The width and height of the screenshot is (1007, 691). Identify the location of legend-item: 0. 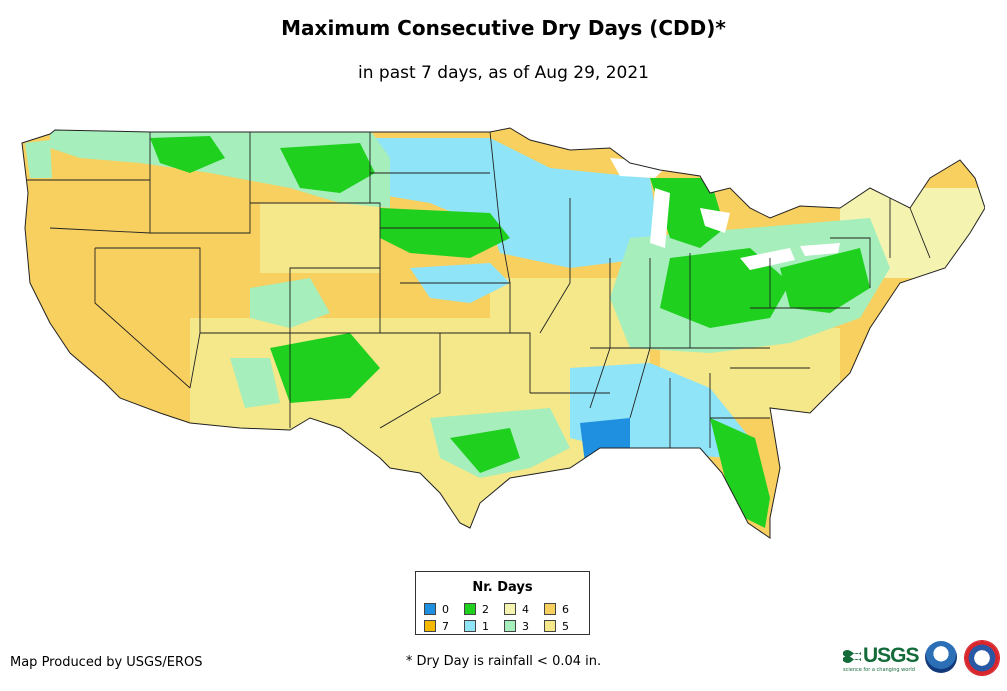
(444, 609).